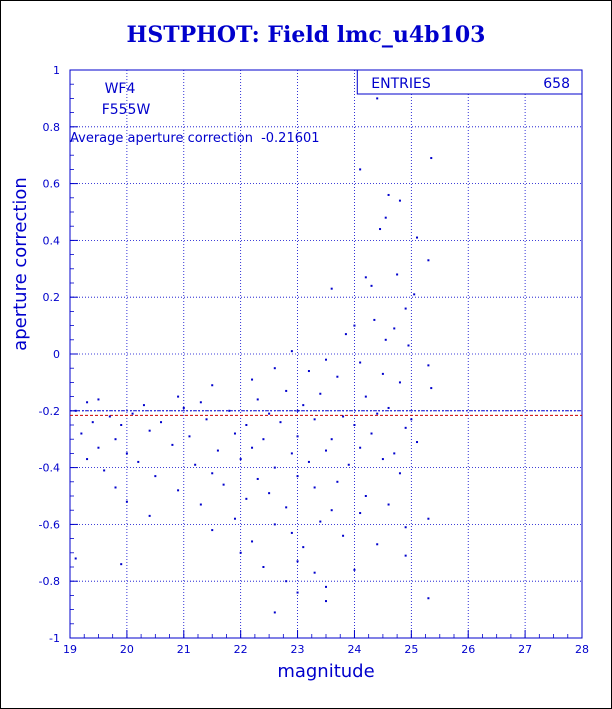 Image resolution: width=612 pixels, height=709 pixels. What do you see at coordinates (49, 524) in the screenshot?
I see `y-tick-label: -0.6` at bounding box center [49, 524].